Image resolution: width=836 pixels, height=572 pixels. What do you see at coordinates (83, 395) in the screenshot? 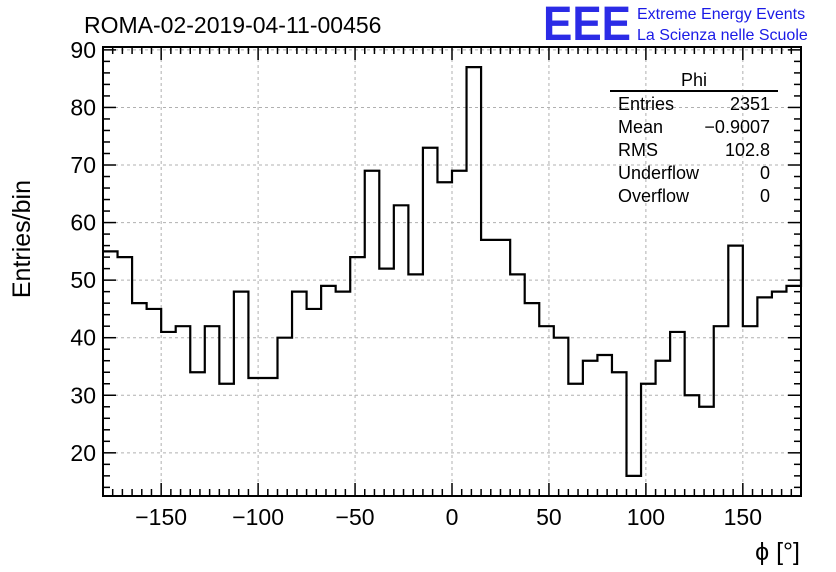
I see `y-tick-label: 30` at bounding box center [83, 395].